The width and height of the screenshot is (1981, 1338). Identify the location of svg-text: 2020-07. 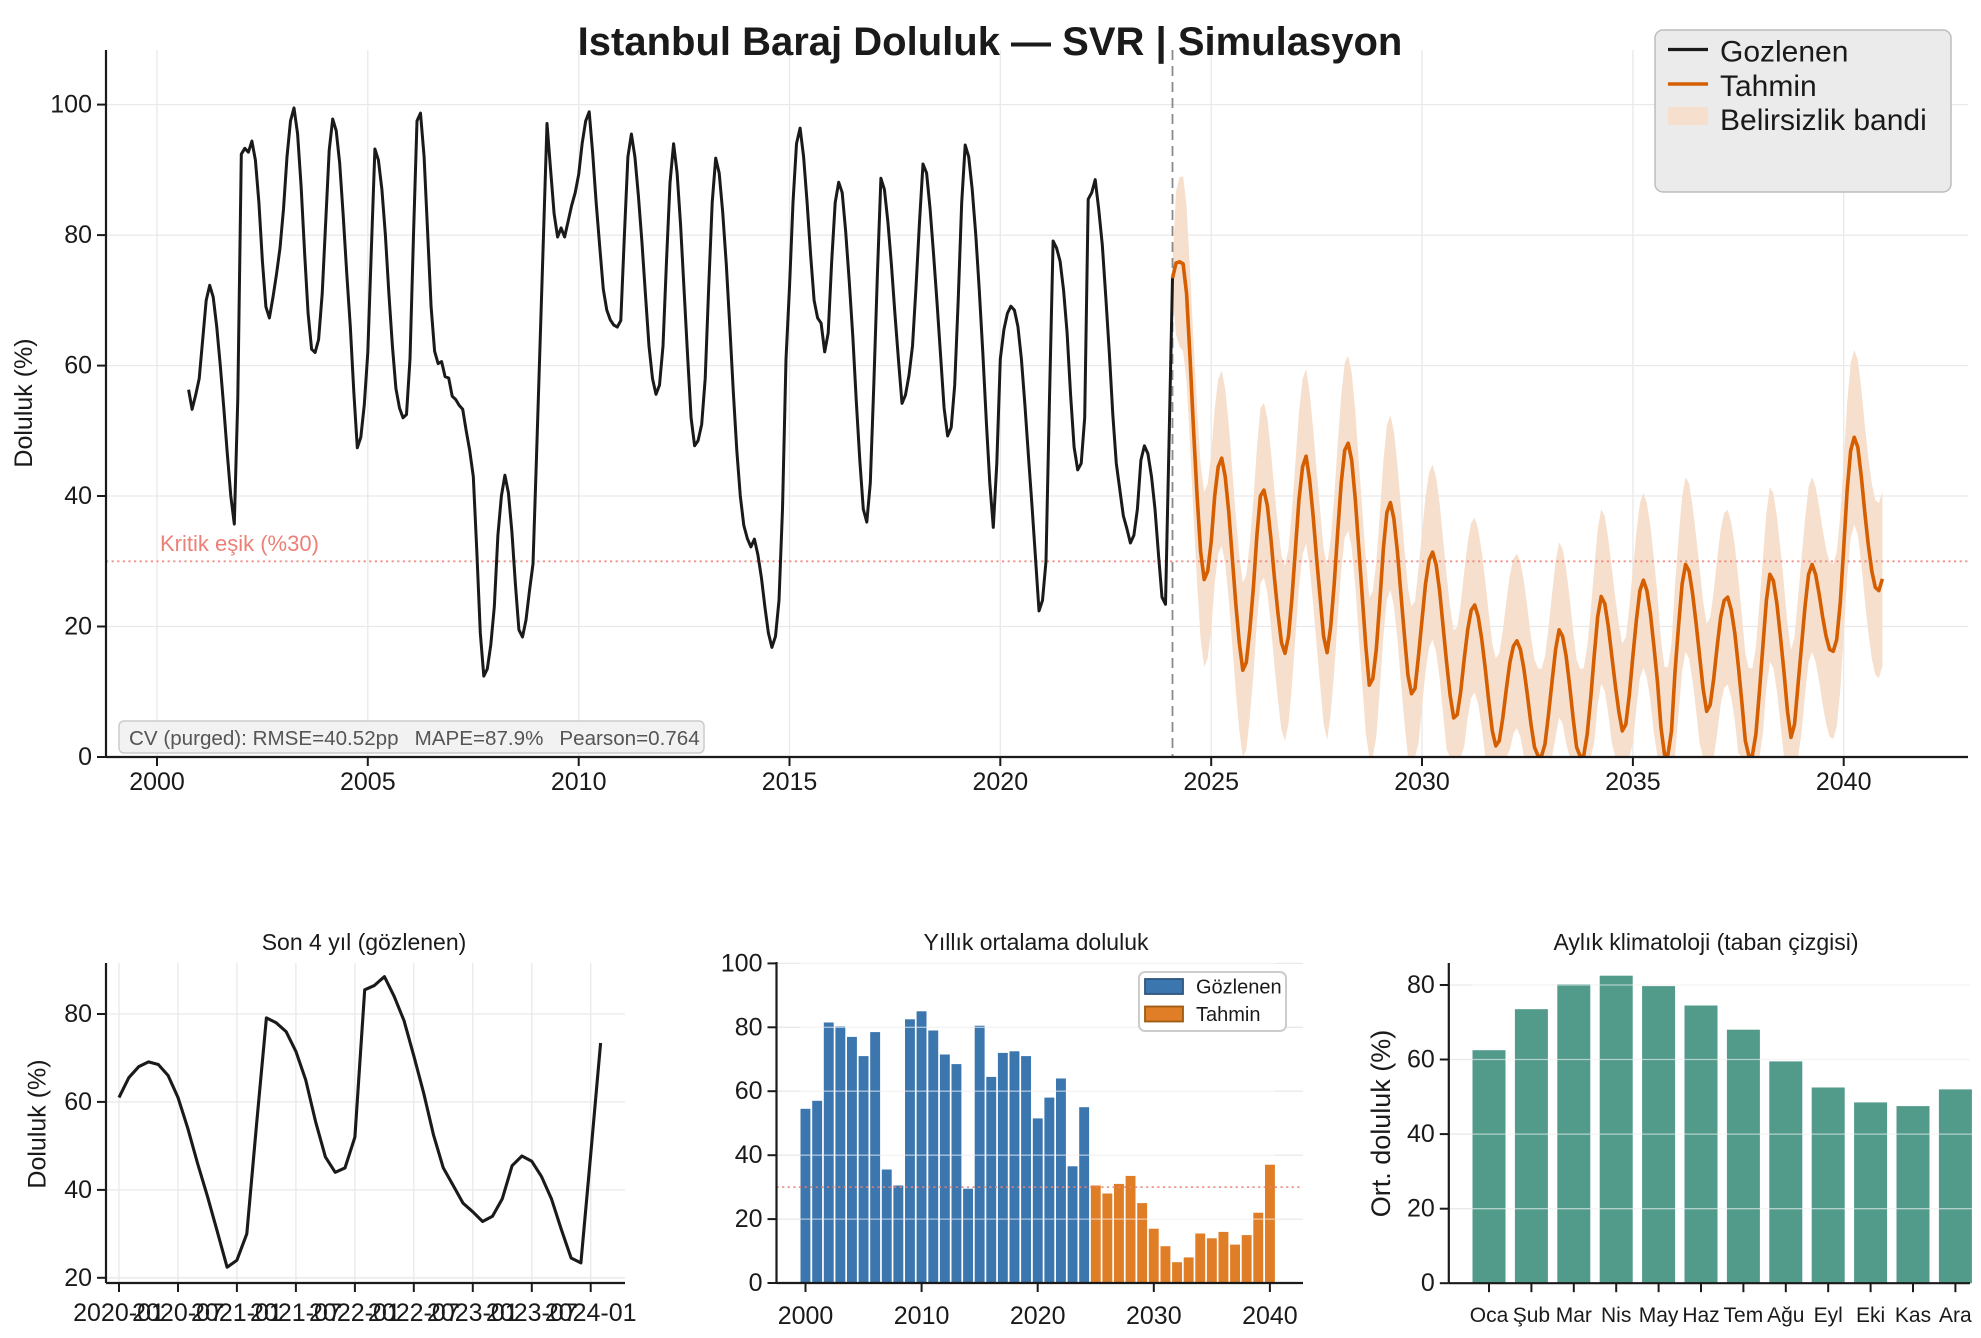
(178, 1313).